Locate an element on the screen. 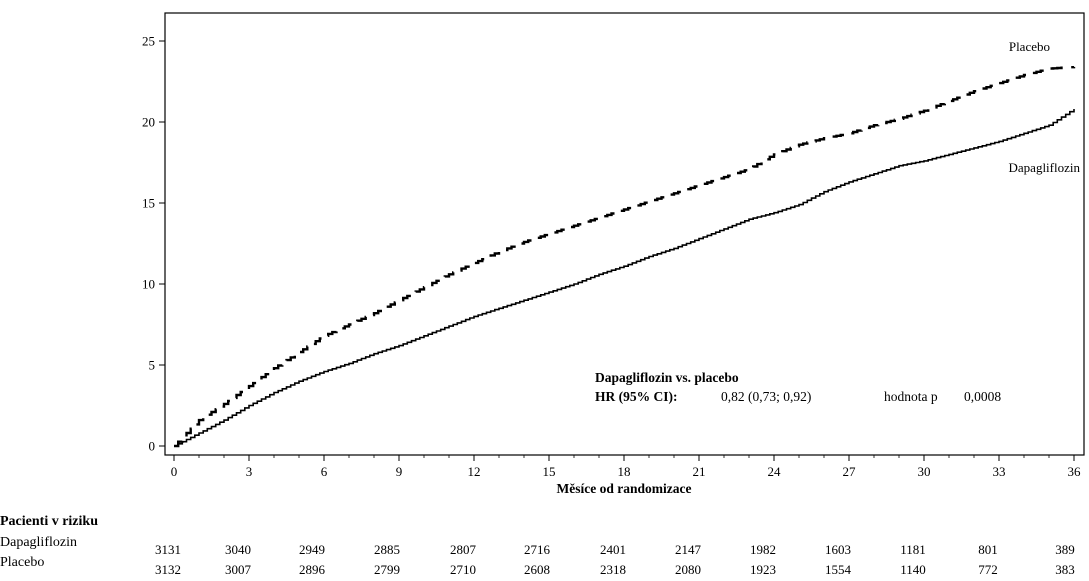 Image resolution: width=1089 pixels, height=581 pixels. series-label-placebo: Placebo is located at coordinates (1029, 46).